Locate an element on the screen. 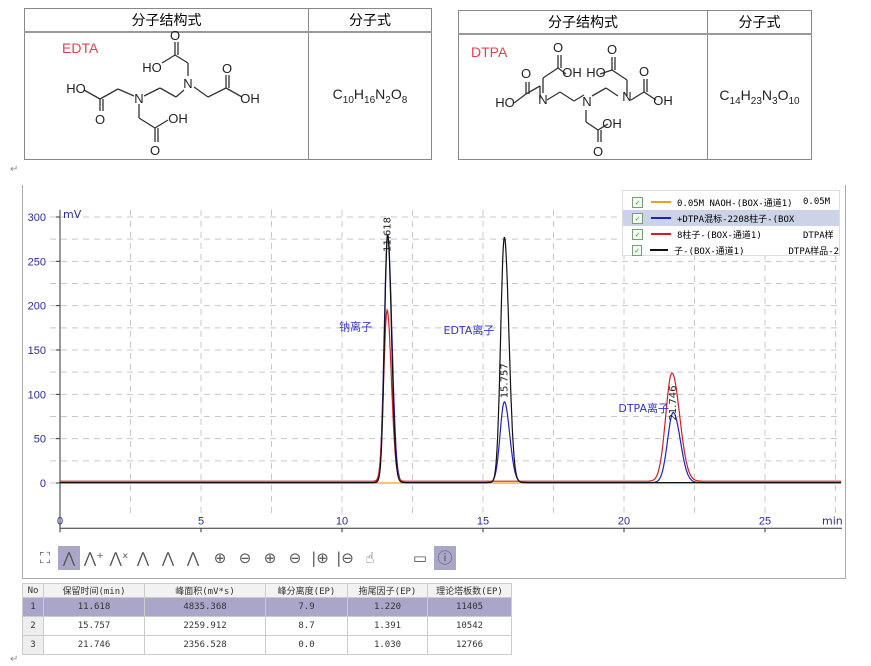  legend-item: ✓ 0.05M NAOH-(BOX-通道1) 0.05M is located at coordinates (731, 202).